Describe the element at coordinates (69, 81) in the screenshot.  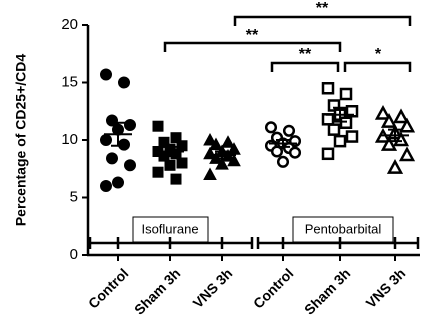
I see `y-tick-label: 15` at that location.